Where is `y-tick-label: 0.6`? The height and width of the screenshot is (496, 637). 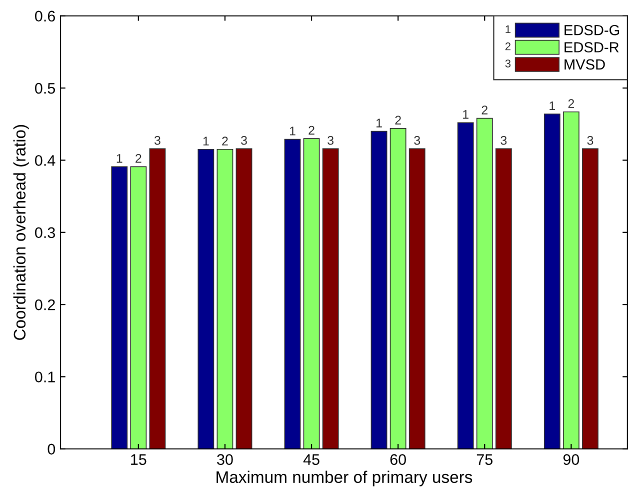 y-tick-label: 0.6 is located at coordinates (45, 16).